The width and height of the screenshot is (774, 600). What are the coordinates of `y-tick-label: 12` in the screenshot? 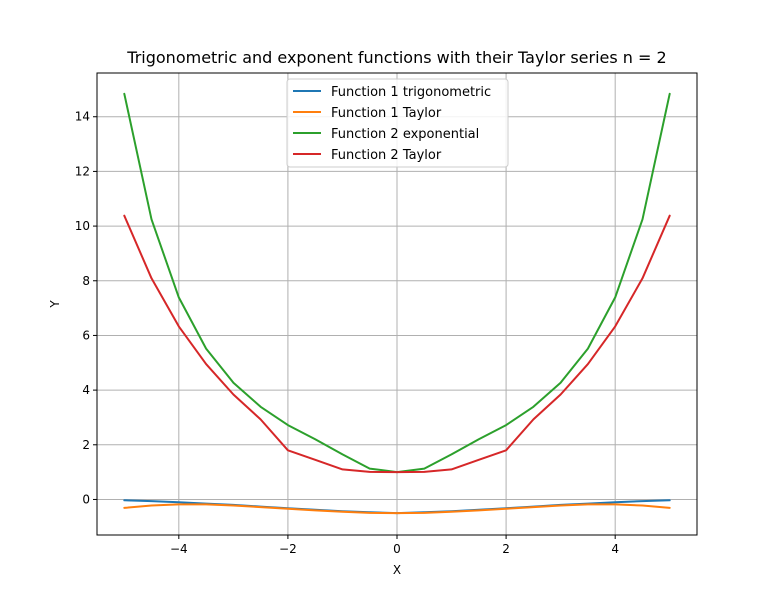 It's located at (82, 171).